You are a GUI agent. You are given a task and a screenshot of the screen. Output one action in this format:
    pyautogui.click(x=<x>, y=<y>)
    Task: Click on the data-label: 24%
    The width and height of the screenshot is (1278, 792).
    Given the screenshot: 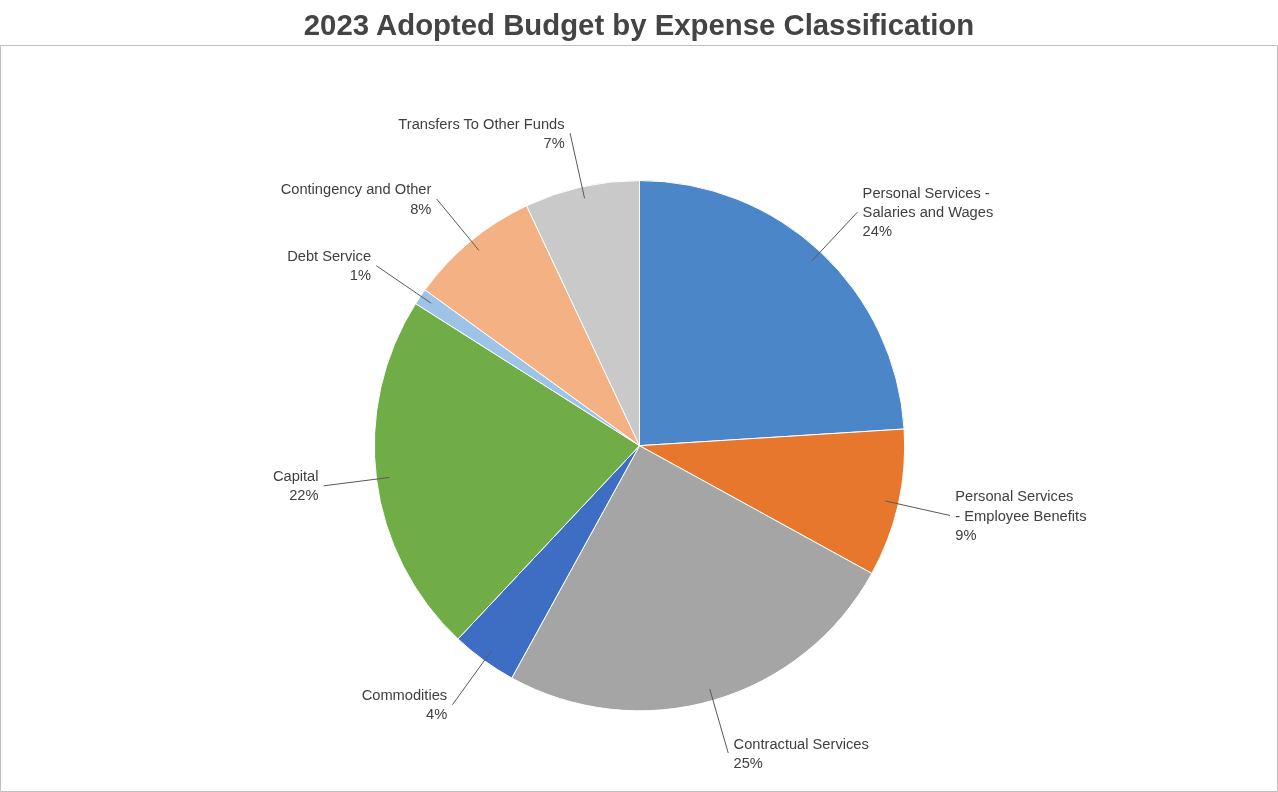 What is the action you would take?
    pyautogui.click(x=877, y=231)
    